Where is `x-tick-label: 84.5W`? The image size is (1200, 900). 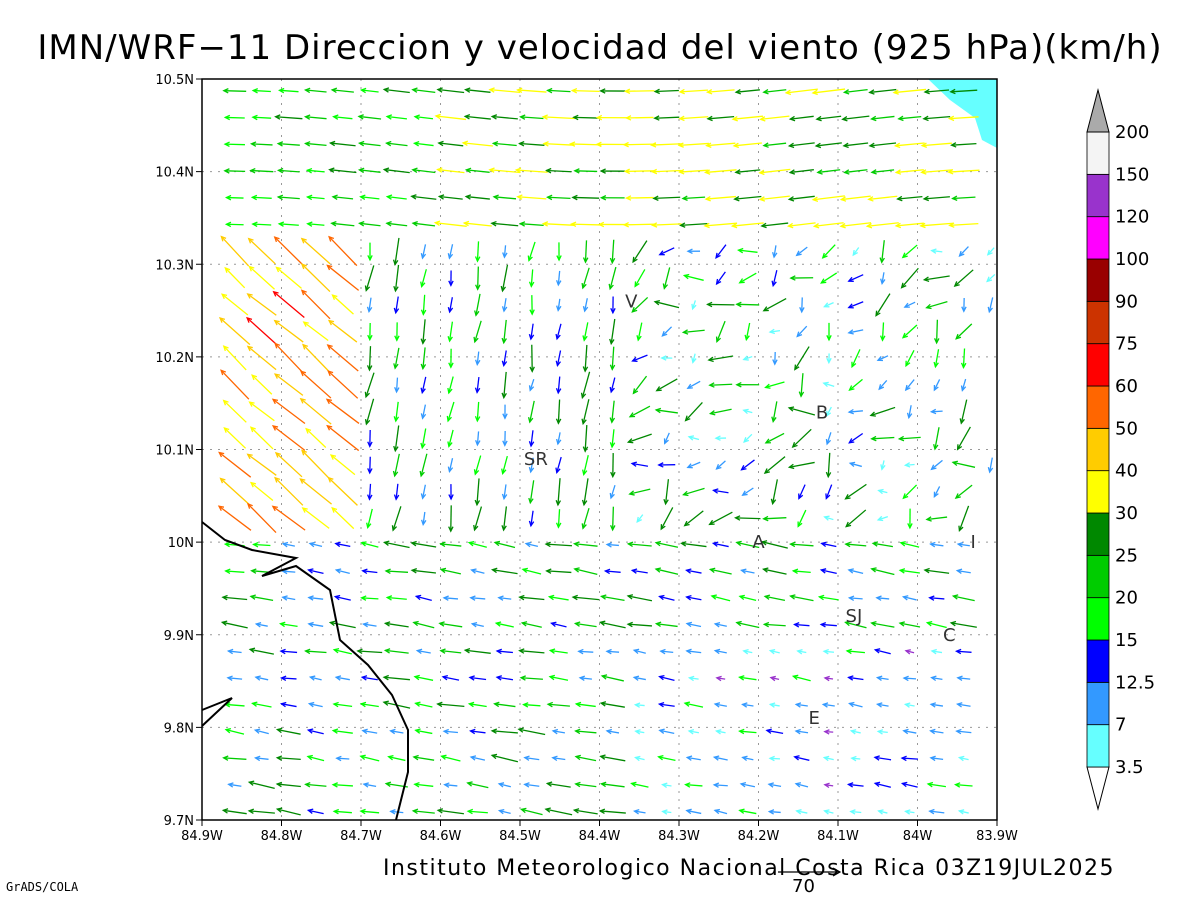 x-tick-label: 84.5W is located at coordinates (520, 836).